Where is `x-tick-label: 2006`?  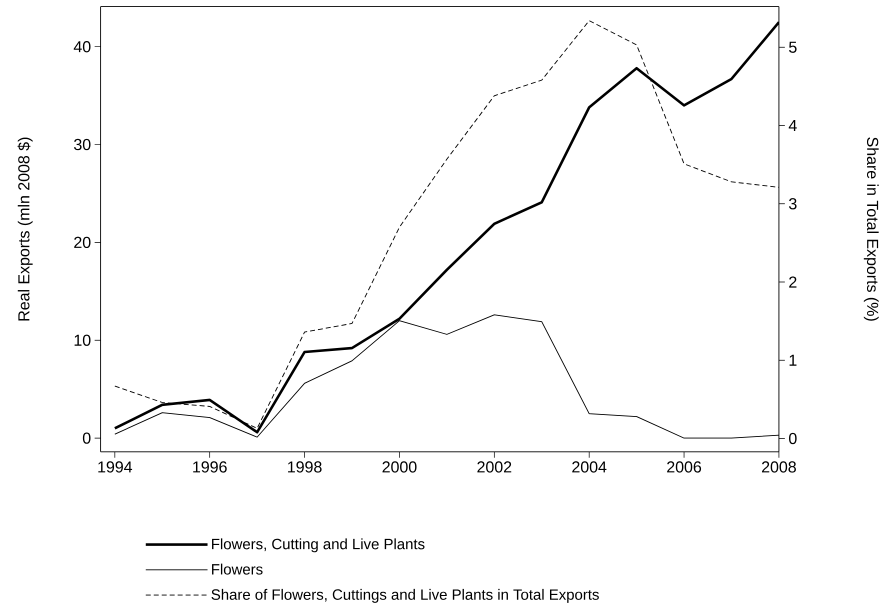 x-tick-label: 2006 is located at coordinates (684, 467).